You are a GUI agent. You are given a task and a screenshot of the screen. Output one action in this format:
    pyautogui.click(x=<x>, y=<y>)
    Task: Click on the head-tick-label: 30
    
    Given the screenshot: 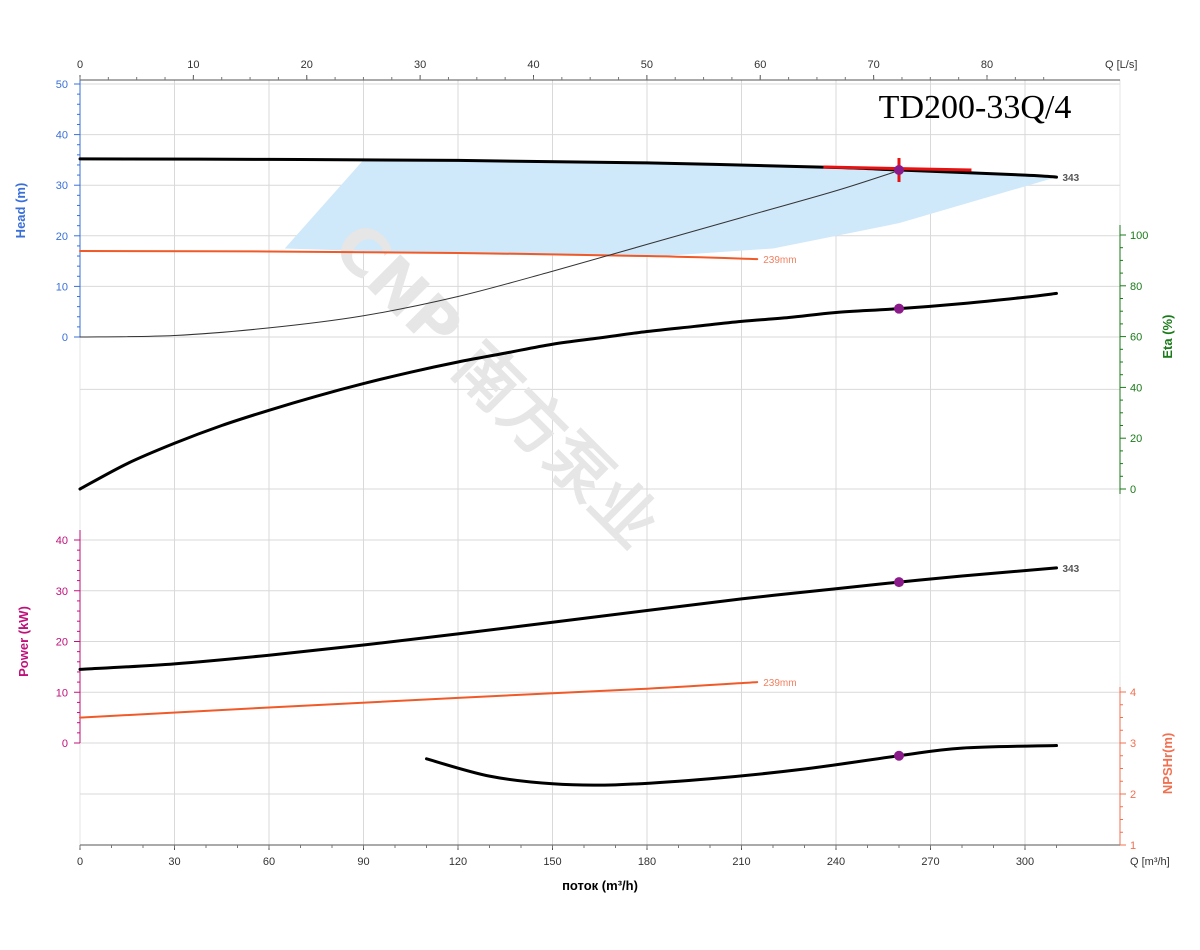 What is the action you would take?
    pyautogui.click(x=62, y=186)
    